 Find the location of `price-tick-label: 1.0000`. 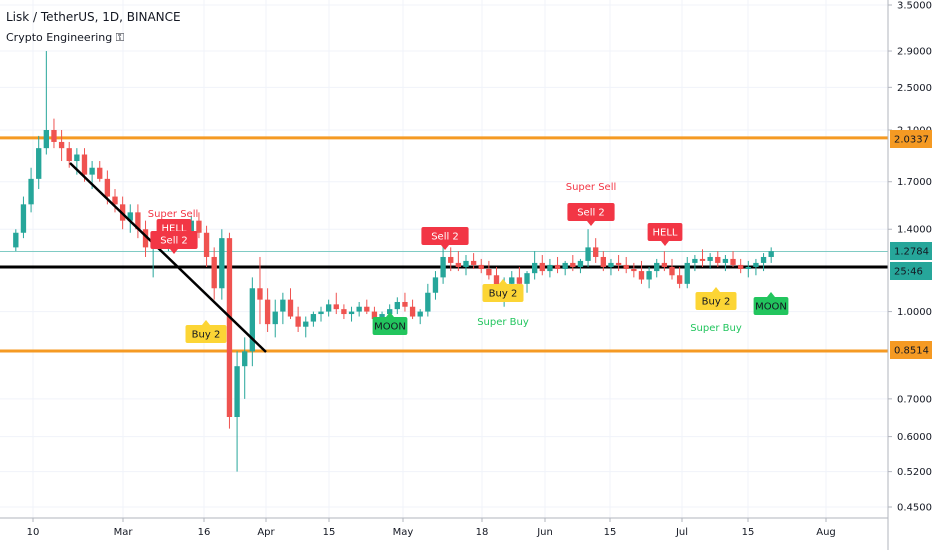

price-tick-label: 1.0000 is located at coordinates (914, 312).